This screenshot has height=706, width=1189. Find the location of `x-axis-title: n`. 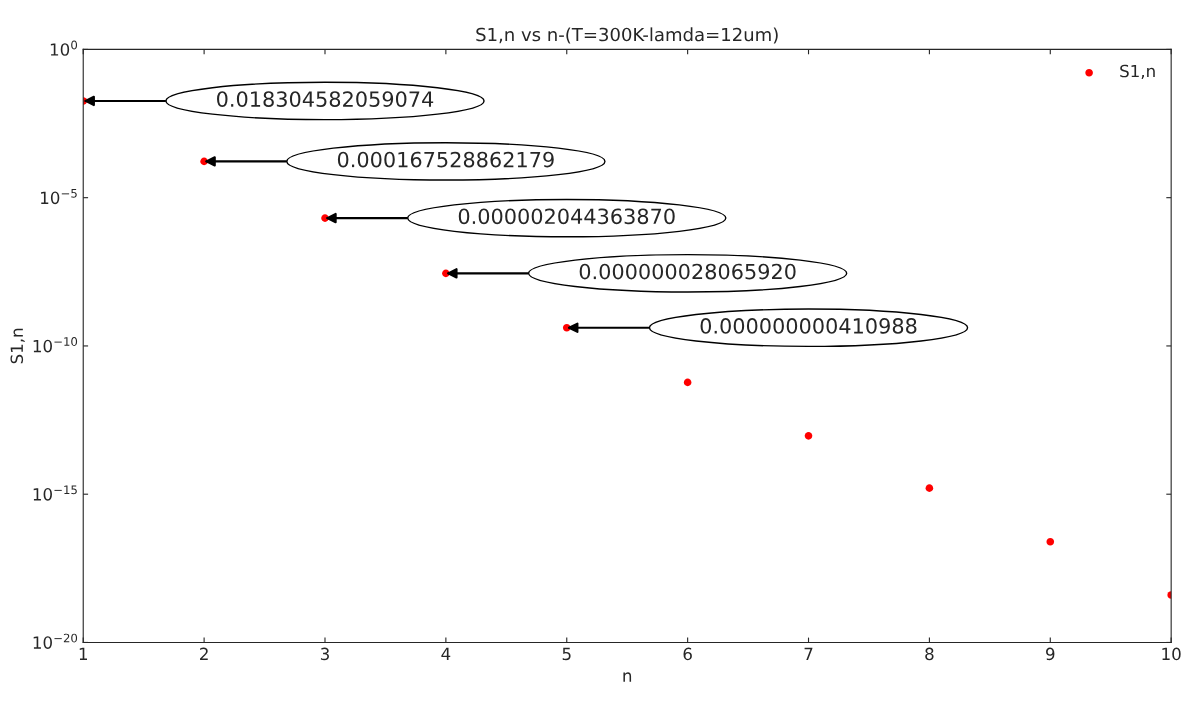

x-axis-title: n is located at coordinates (627, 677).